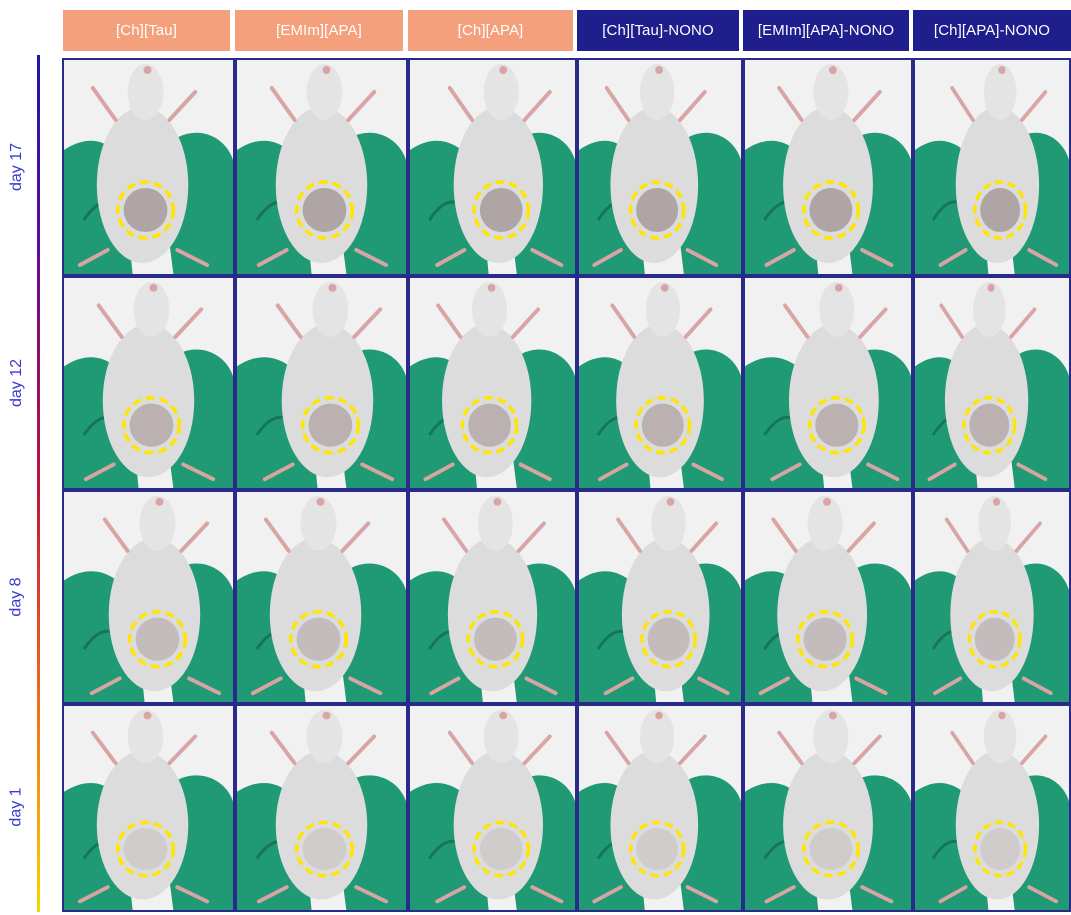 The width and height of the screenshot is (1071, 915). I want to click on column-header-label: [Ch][APA], so click(490, 30).